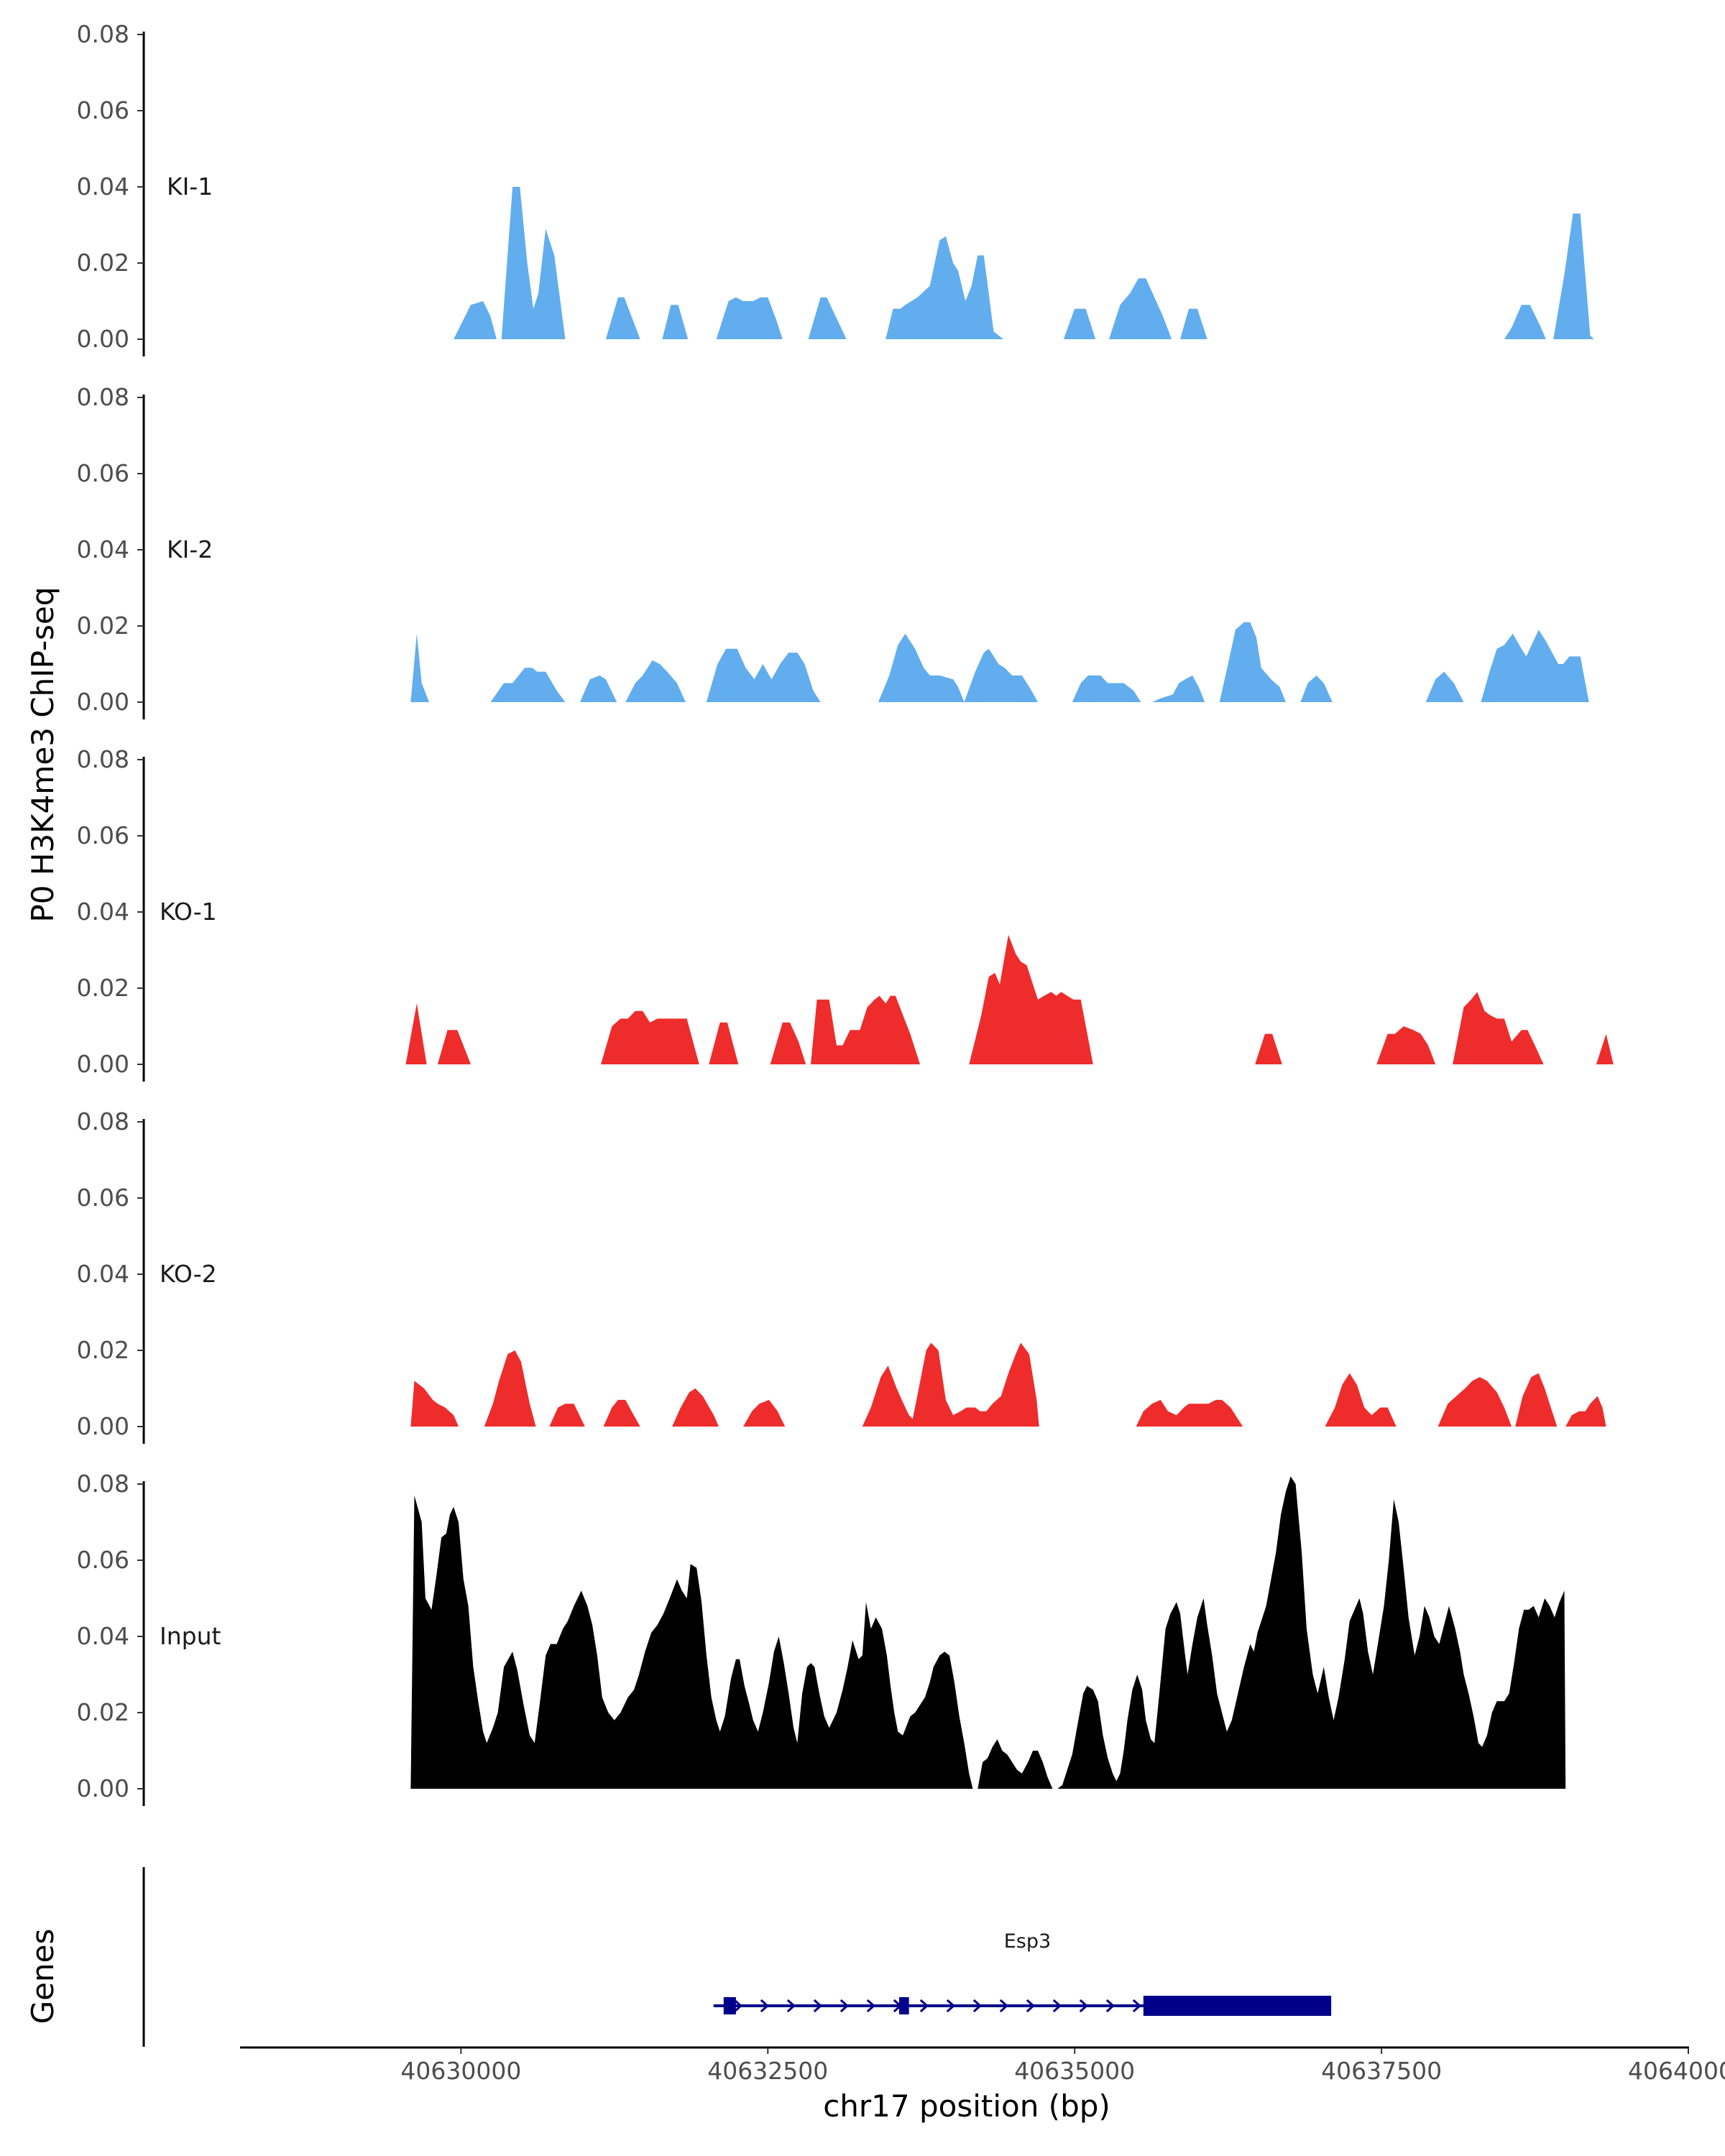 Image resolution: width=1725 pixels, height=2156 pixels. I want to click on x-tick-label: 40640000, so click(1676, 2071).